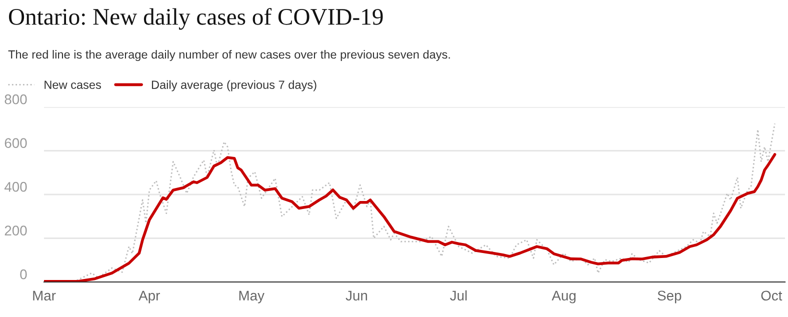  I want to click on y-tick-label: 400, so click(15, 187).